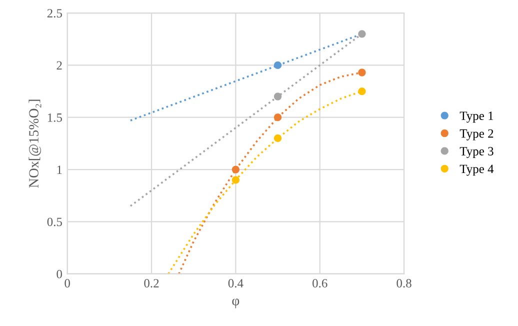  Describe the element at coordinates (477, 152) in the screenshot. I see `legend-label: Type 3` at that location.